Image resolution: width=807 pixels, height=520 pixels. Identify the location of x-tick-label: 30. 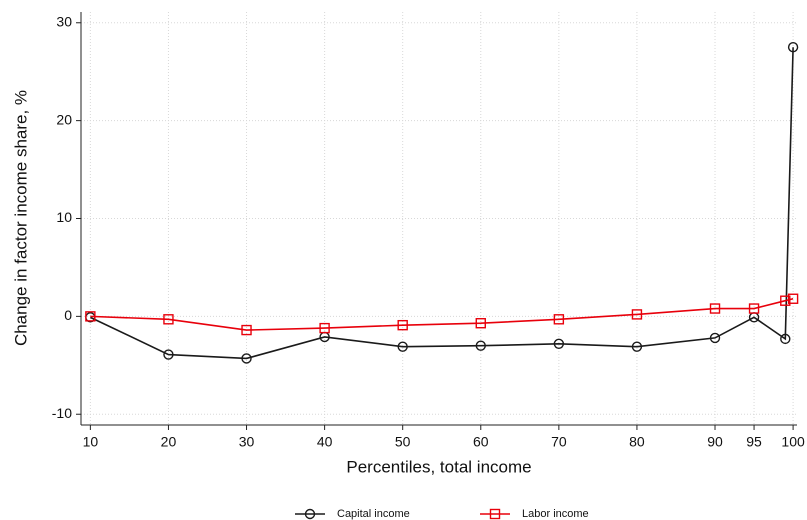
(247, 442).